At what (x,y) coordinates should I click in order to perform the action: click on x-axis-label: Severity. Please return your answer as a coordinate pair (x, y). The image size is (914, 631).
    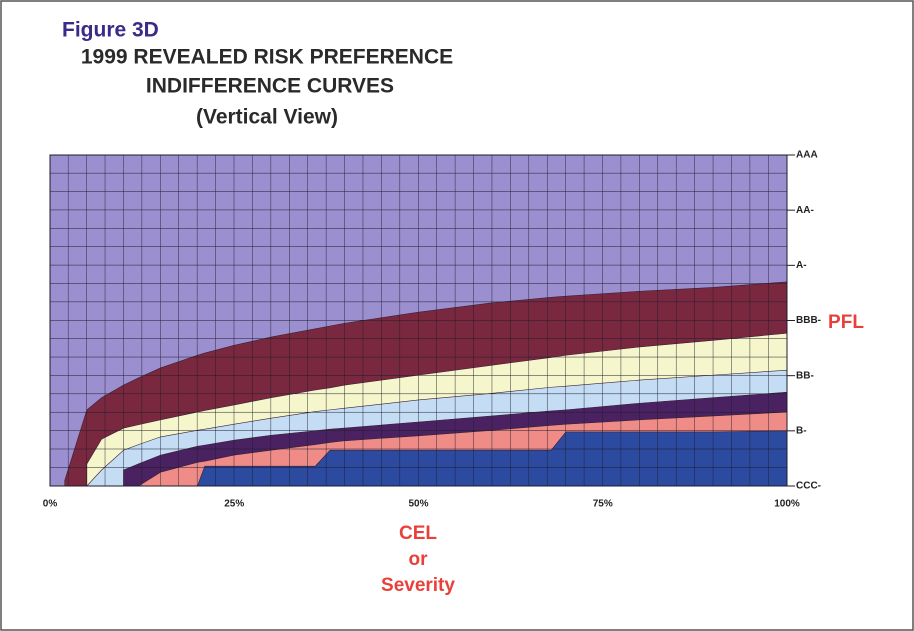
    Looking at the image, I should click on (418, 585).